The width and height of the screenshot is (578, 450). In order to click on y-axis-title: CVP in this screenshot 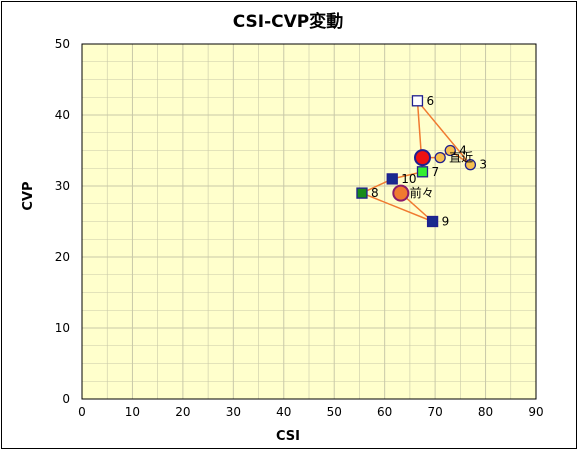, I will do `click(28, 195)`.